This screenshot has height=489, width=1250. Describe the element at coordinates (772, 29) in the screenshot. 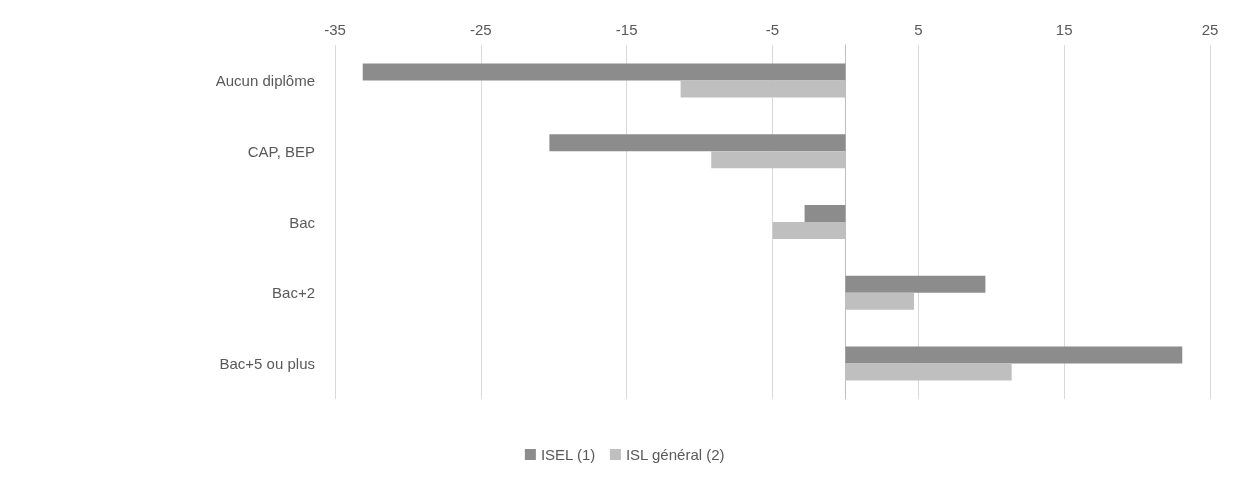

I see `x-tick-label: -5` at that location.